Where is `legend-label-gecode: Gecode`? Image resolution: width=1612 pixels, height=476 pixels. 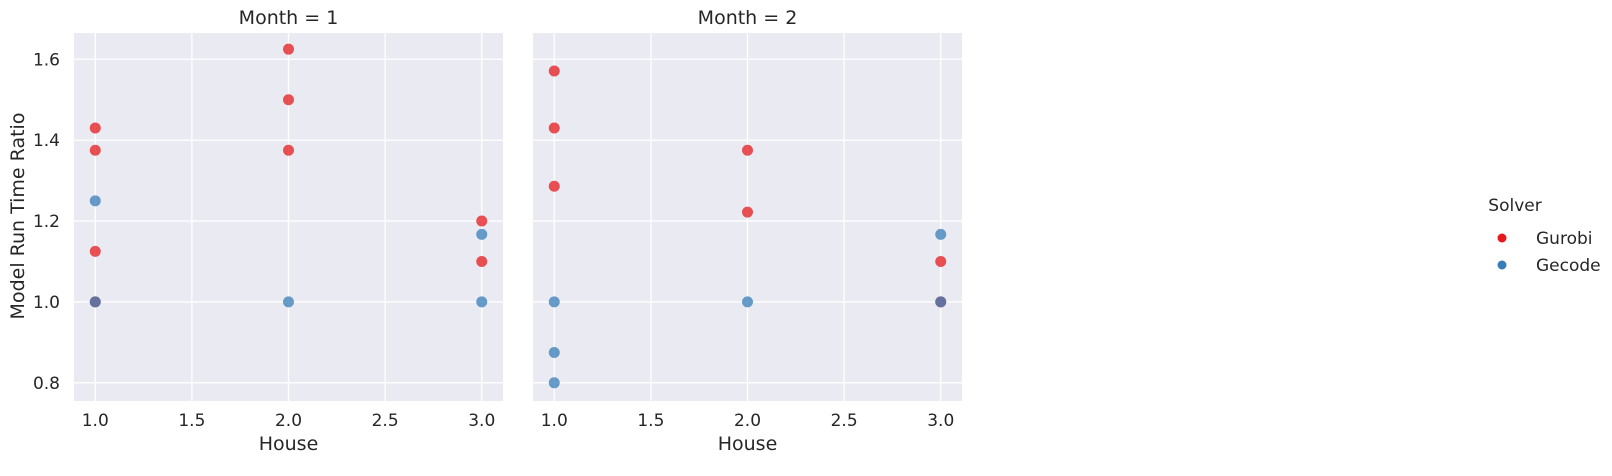
legend-label-gecode: Gecode is located at coordinates (1568, 266).